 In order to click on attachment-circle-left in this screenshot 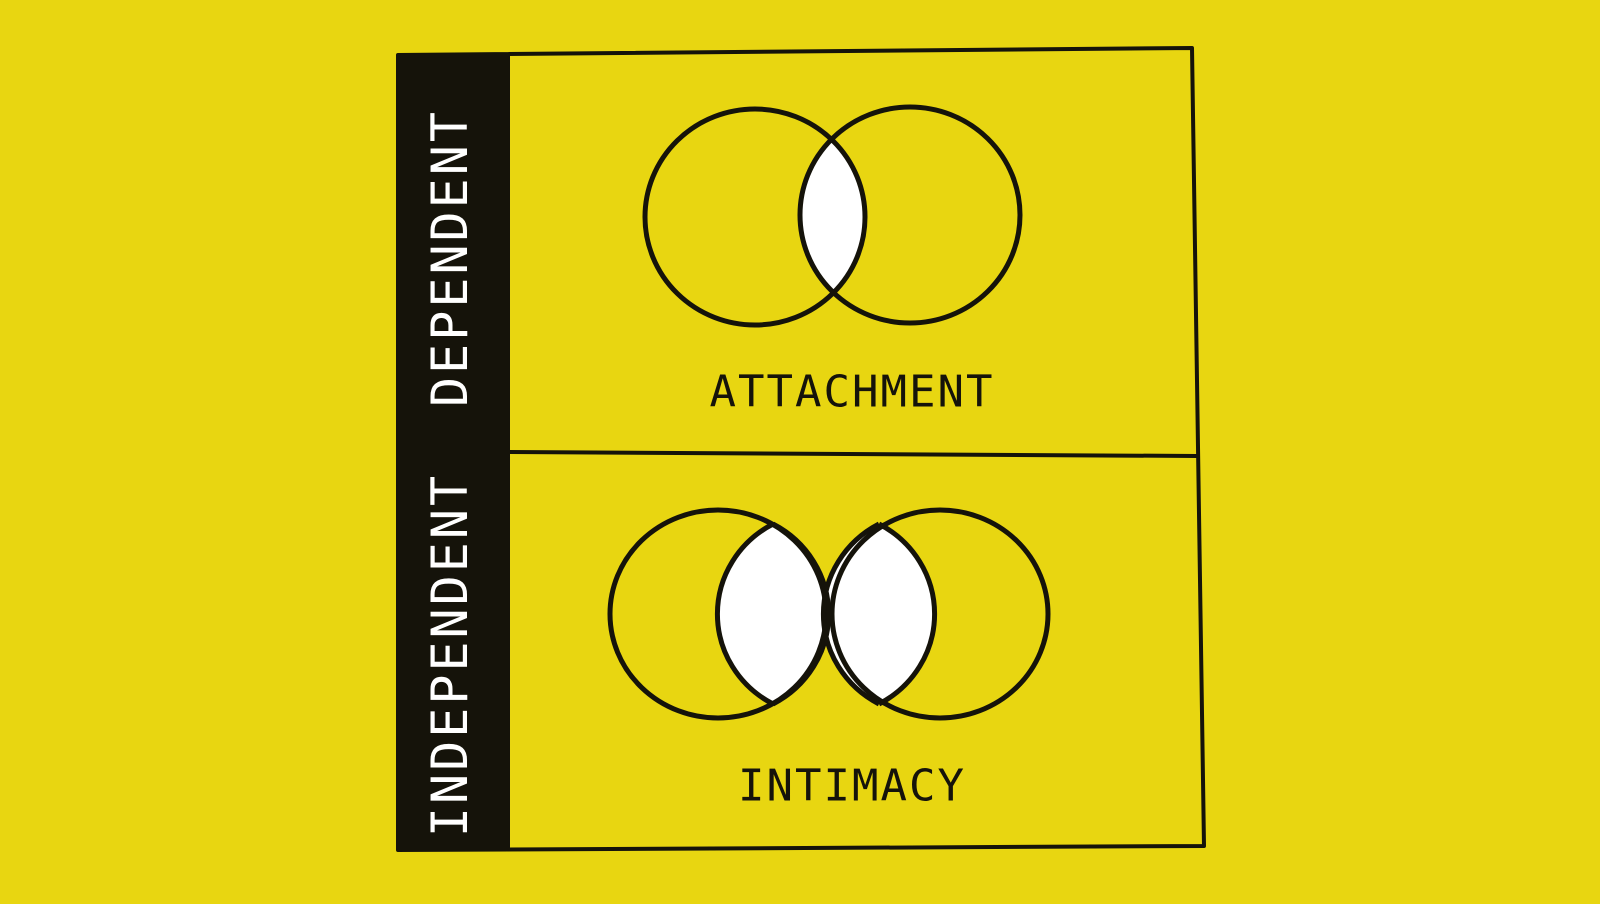, I will do `click(755, 217)`.